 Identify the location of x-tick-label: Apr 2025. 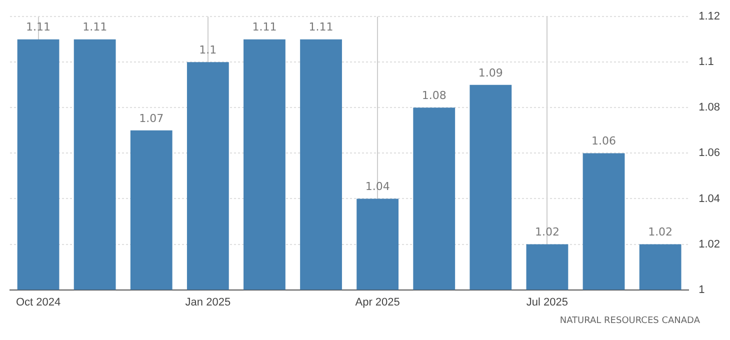
(377, 302).